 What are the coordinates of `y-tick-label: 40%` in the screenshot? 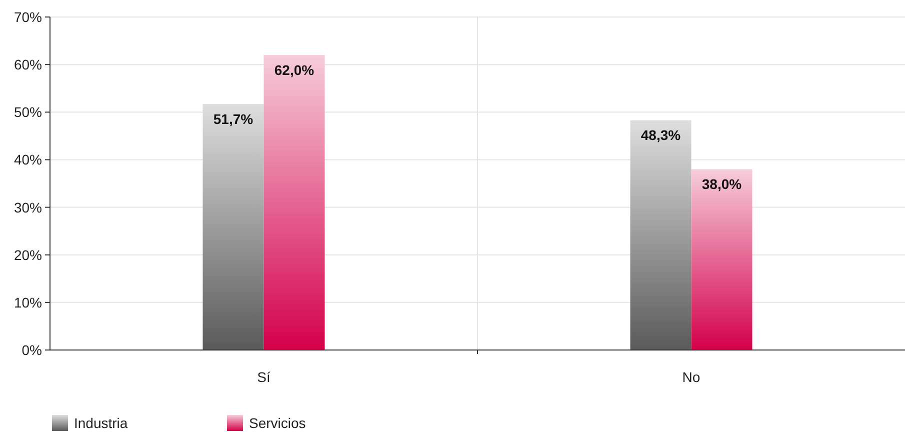 It's located at (28, 160).